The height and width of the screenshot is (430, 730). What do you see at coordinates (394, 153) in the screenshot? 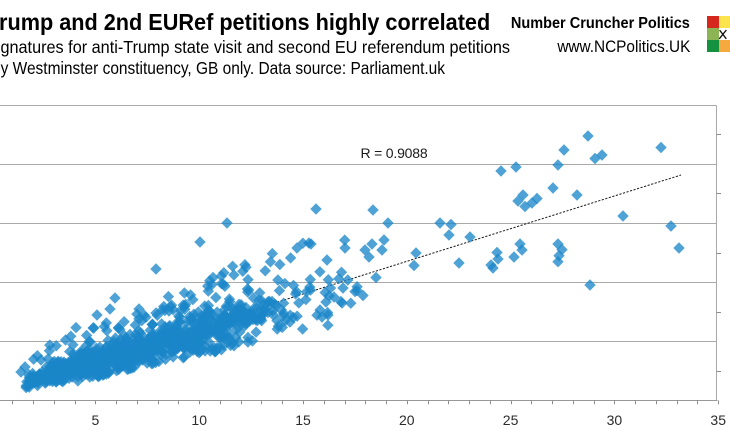
I see `svg-text: R = 0.9088` at bounding box center [394, 153].